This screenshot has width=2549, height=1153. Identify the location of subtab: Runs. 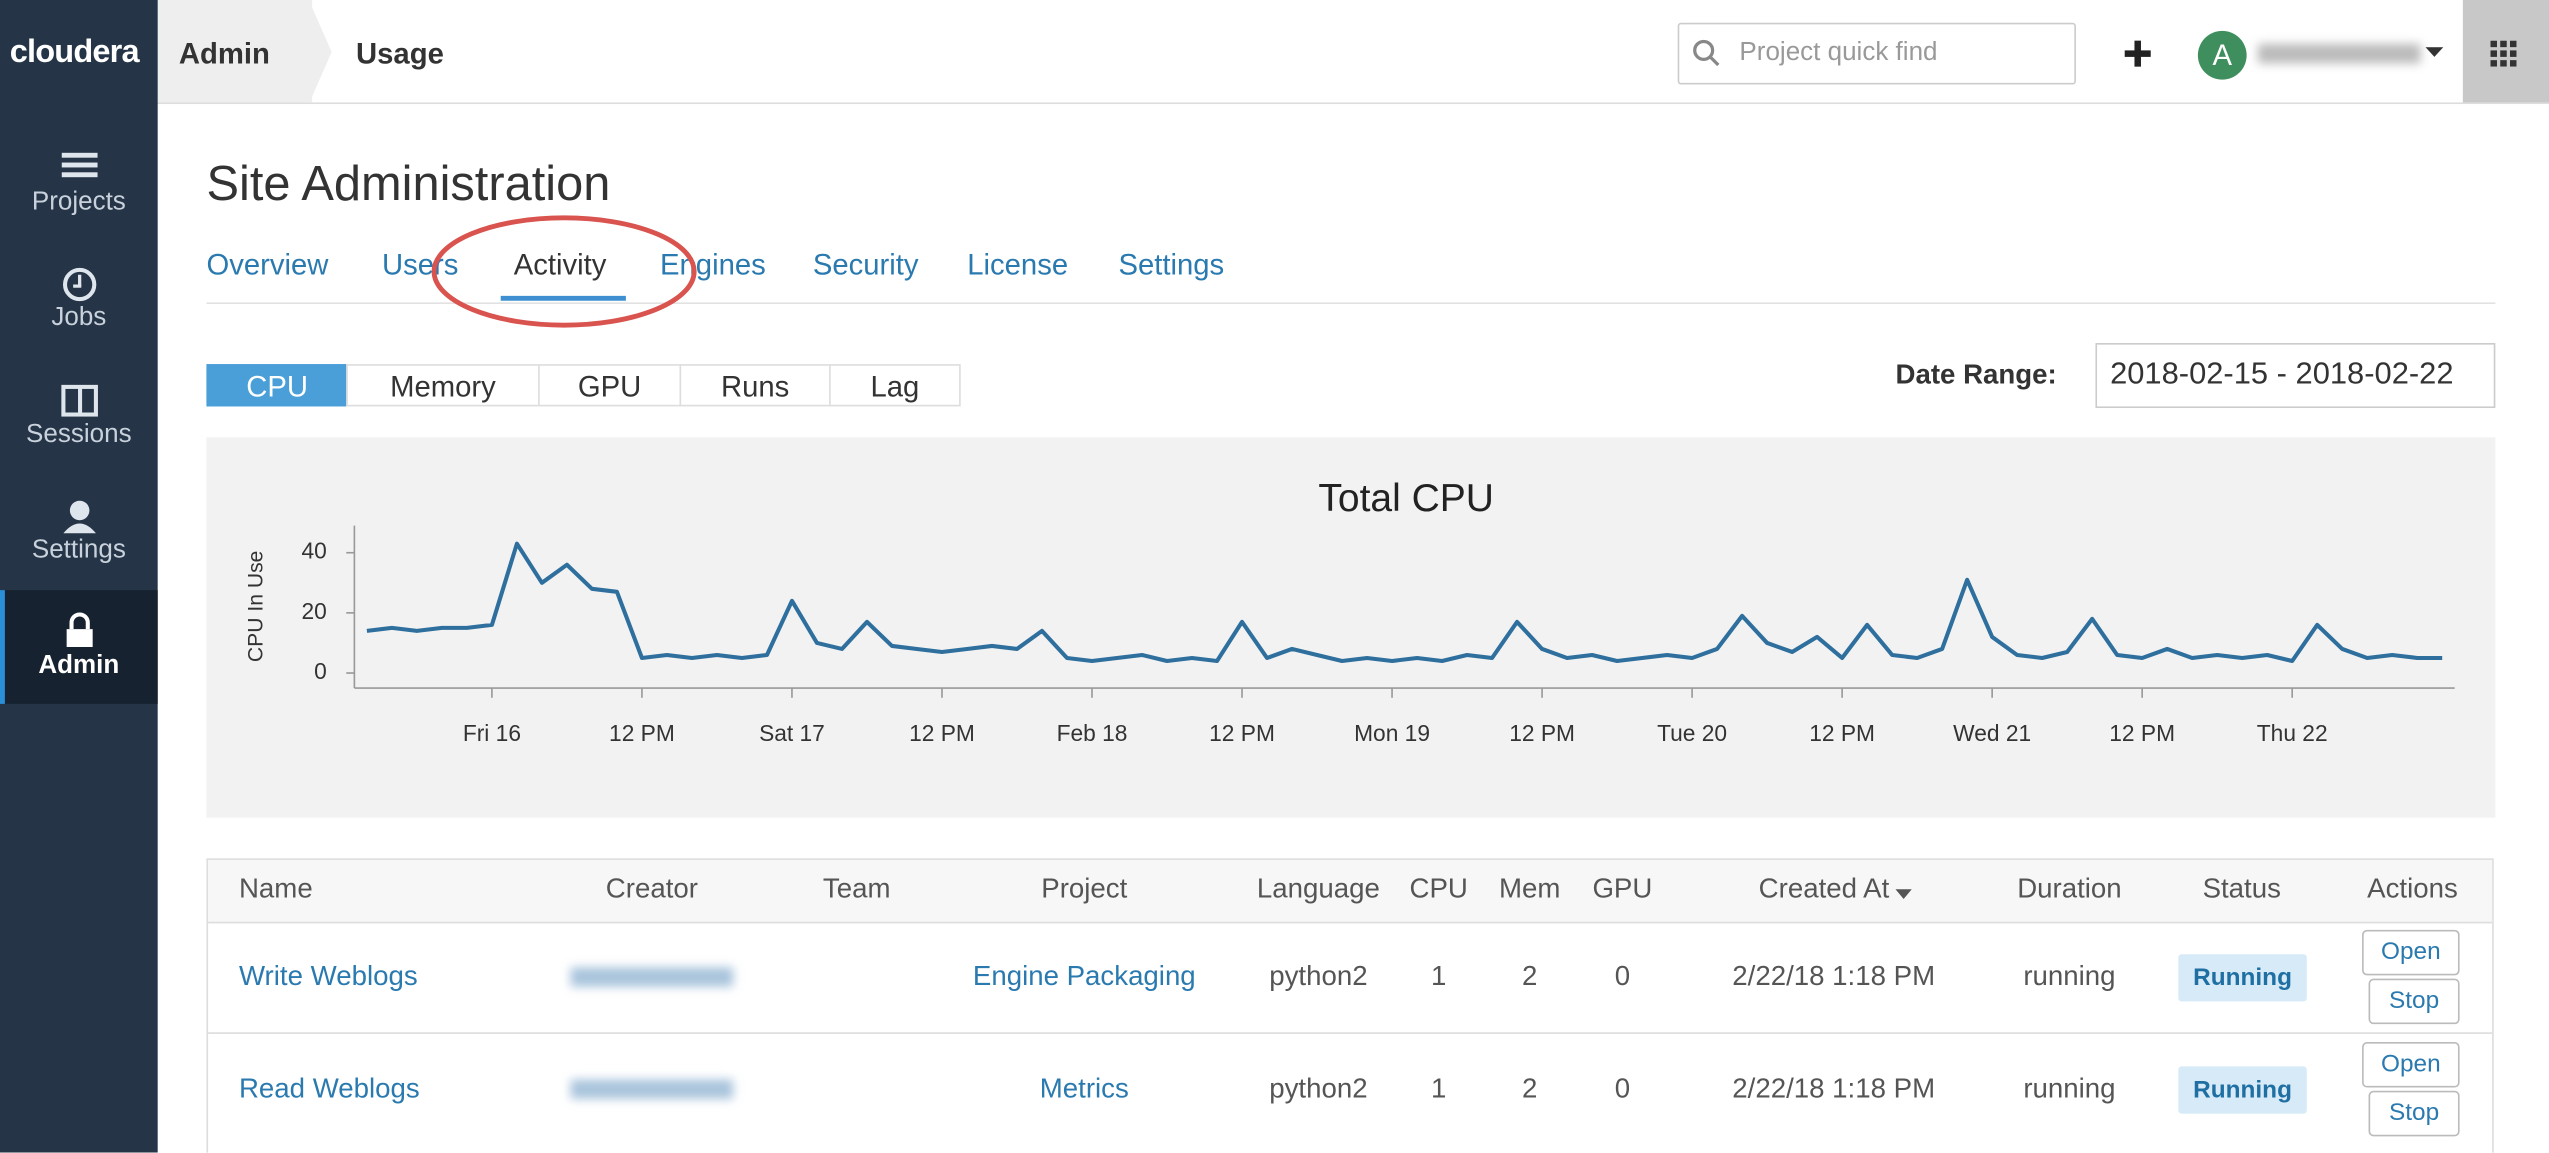
(755, 385).